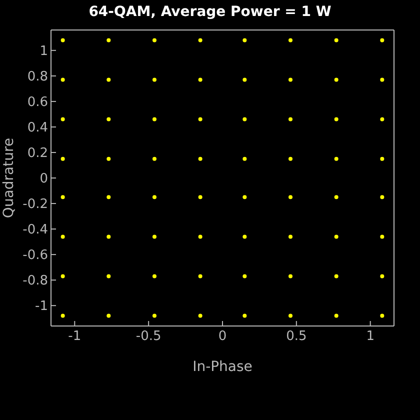 This screenshot has width=420, height=420. What do you see at coordinates (44, 179) in the screenshot?
I see `y-tick-label: 0` at bounding box center [44, 179].